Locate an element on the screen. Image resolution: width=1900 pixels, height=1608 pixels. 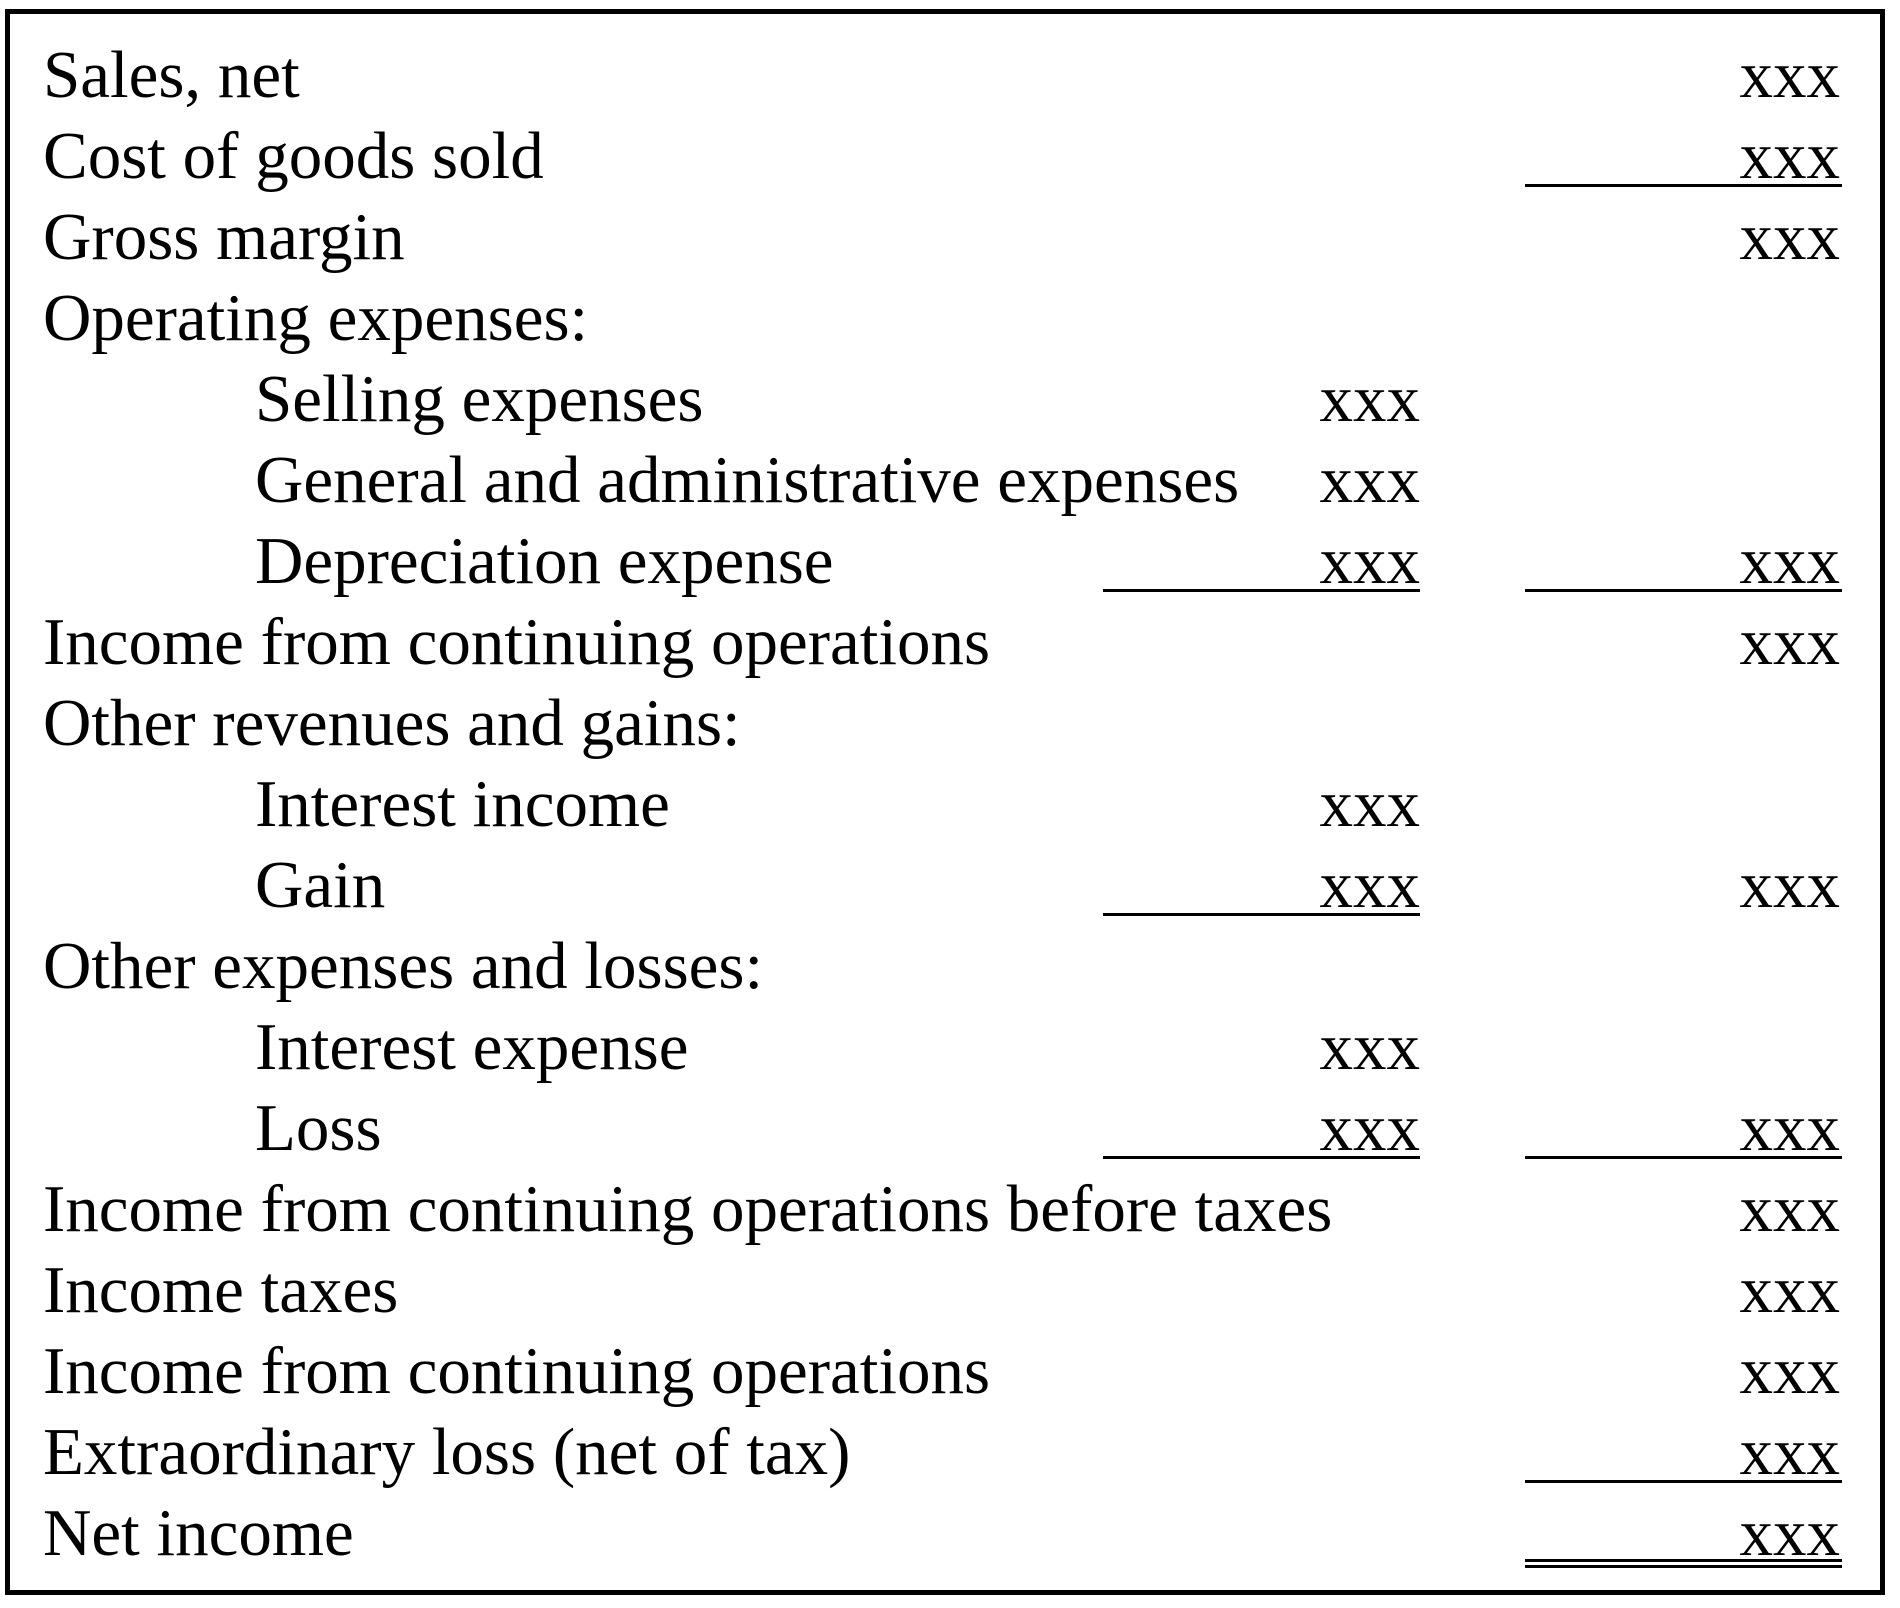
row-income-continuing-ops-after-tax: Income from continuing operations xxx is located at coordinates (950, 1371).